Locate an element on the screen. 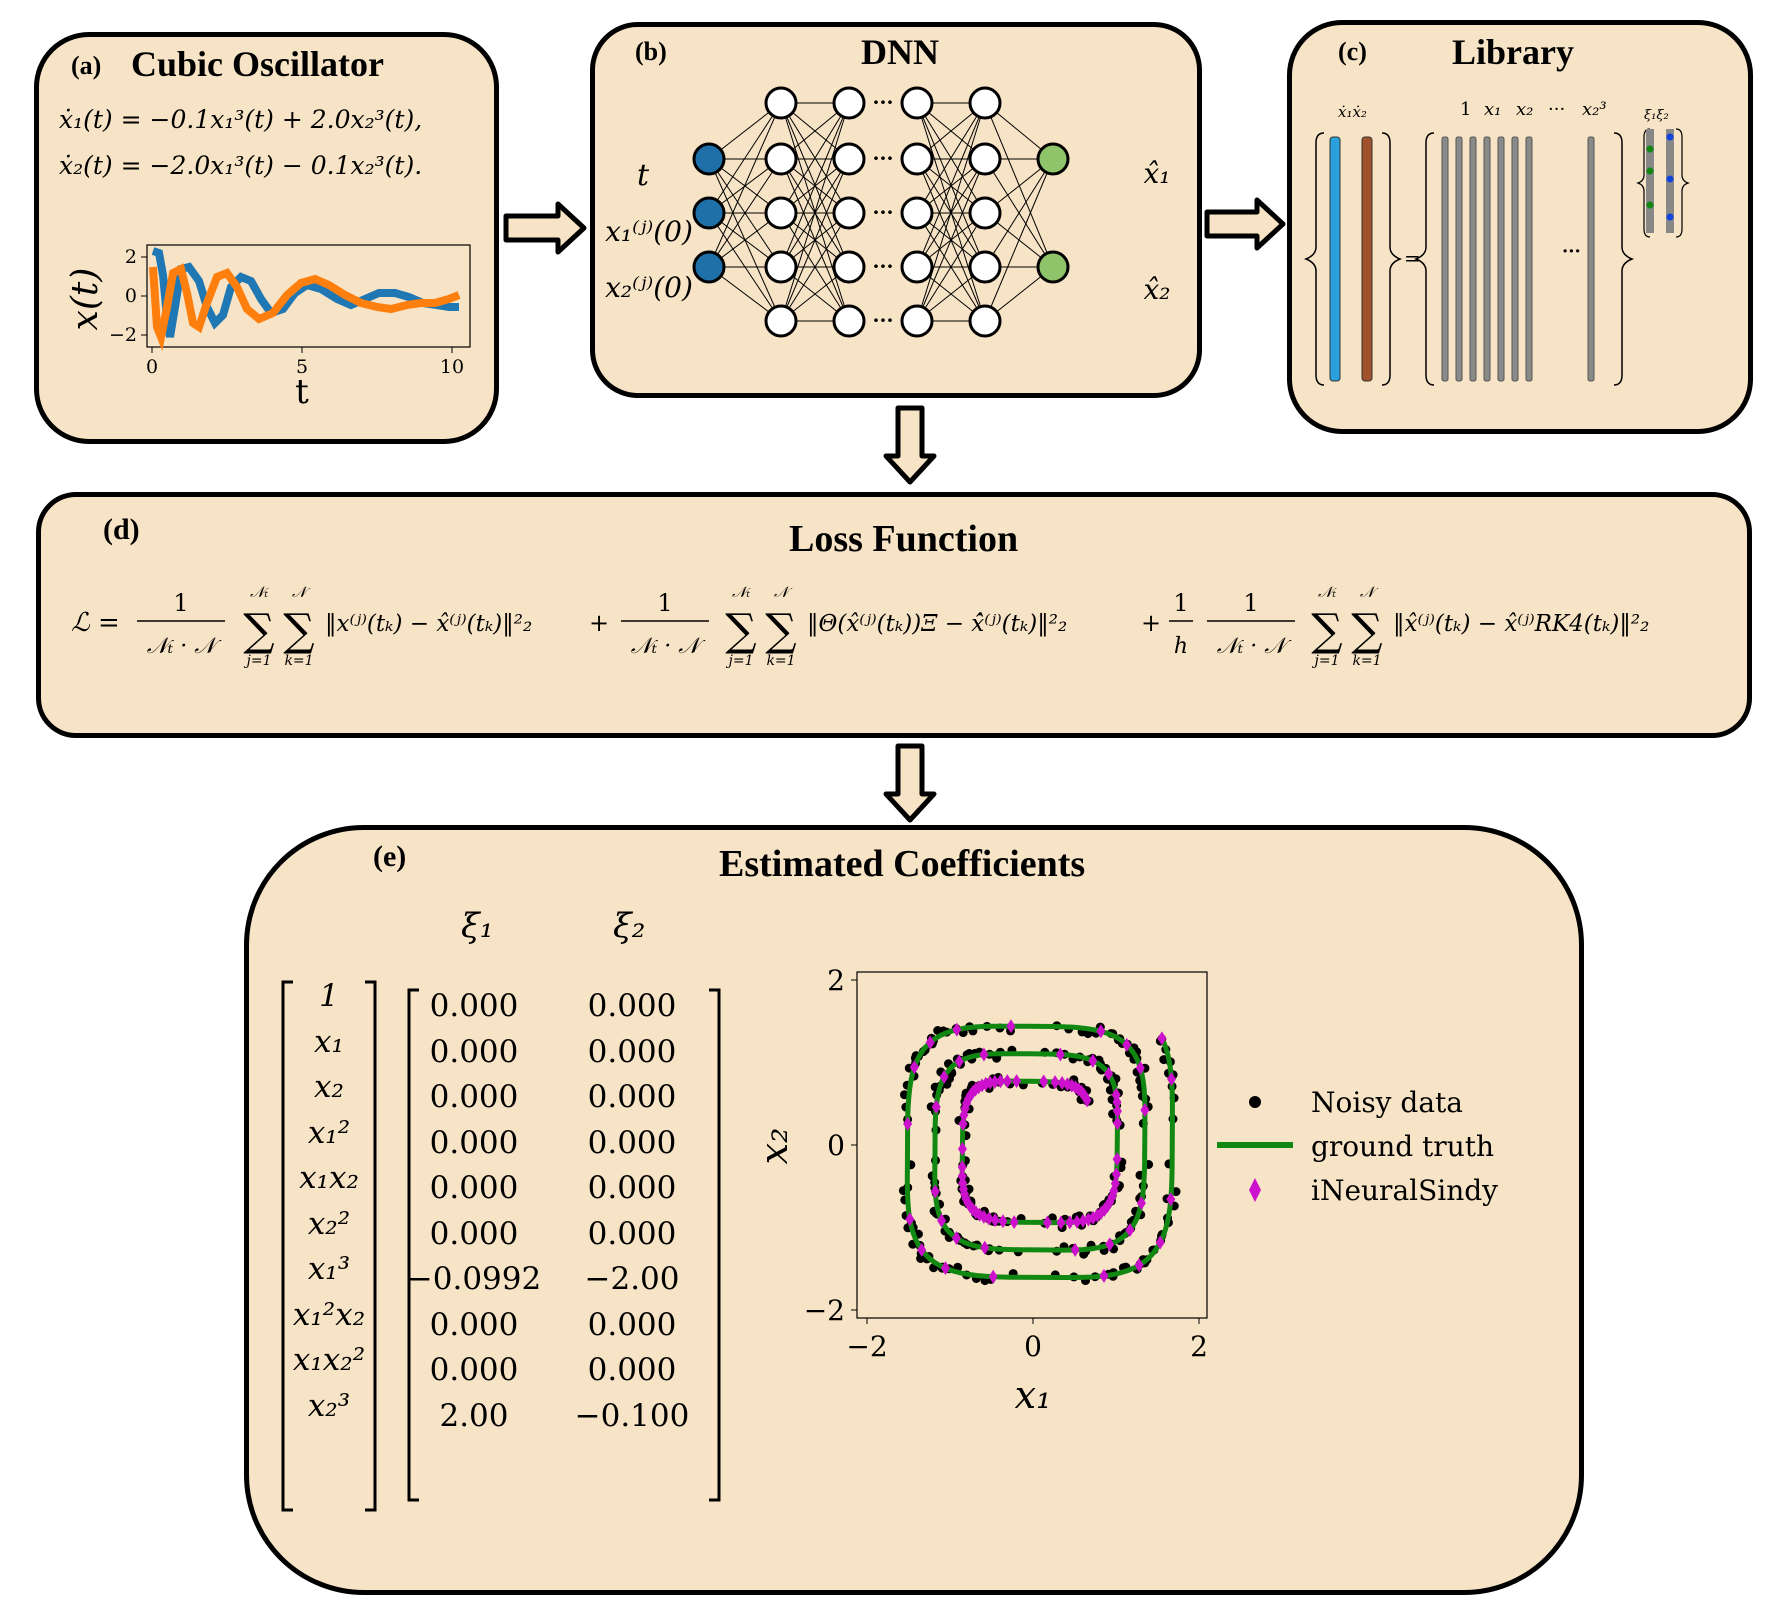 Image resolution: width=1777 pixels, height=1603 pixels. panel-c-label: (c) is located at coordinates (1352, 51).